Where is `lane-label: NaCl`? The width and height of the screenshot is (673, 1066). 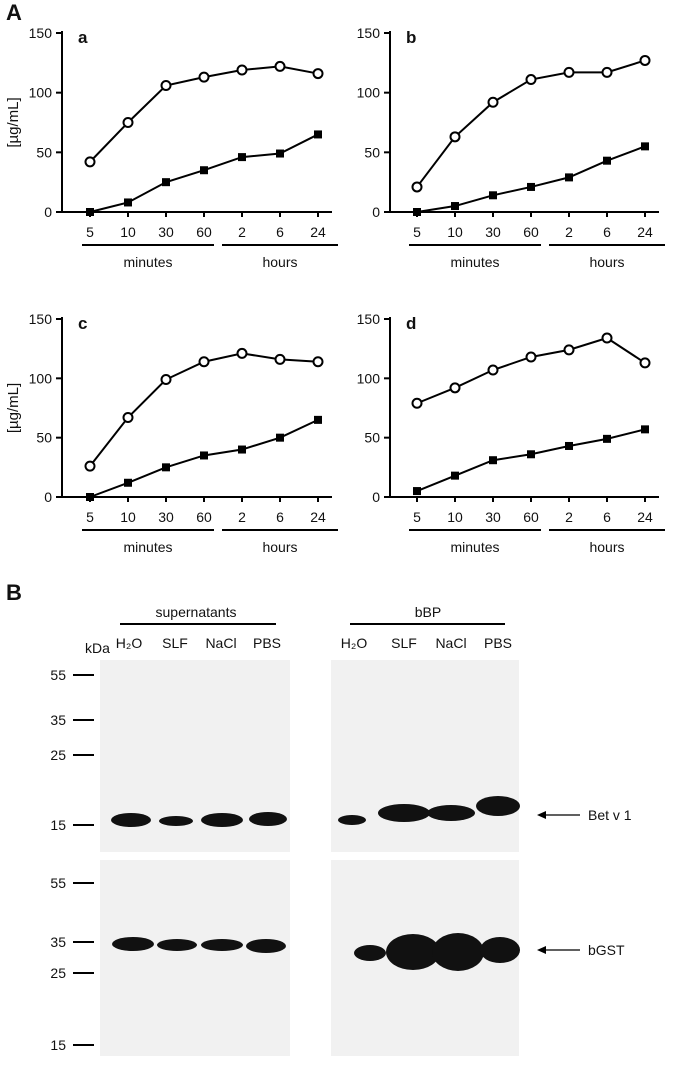
lane-label: NaCl is located at coordinates (450, 643).